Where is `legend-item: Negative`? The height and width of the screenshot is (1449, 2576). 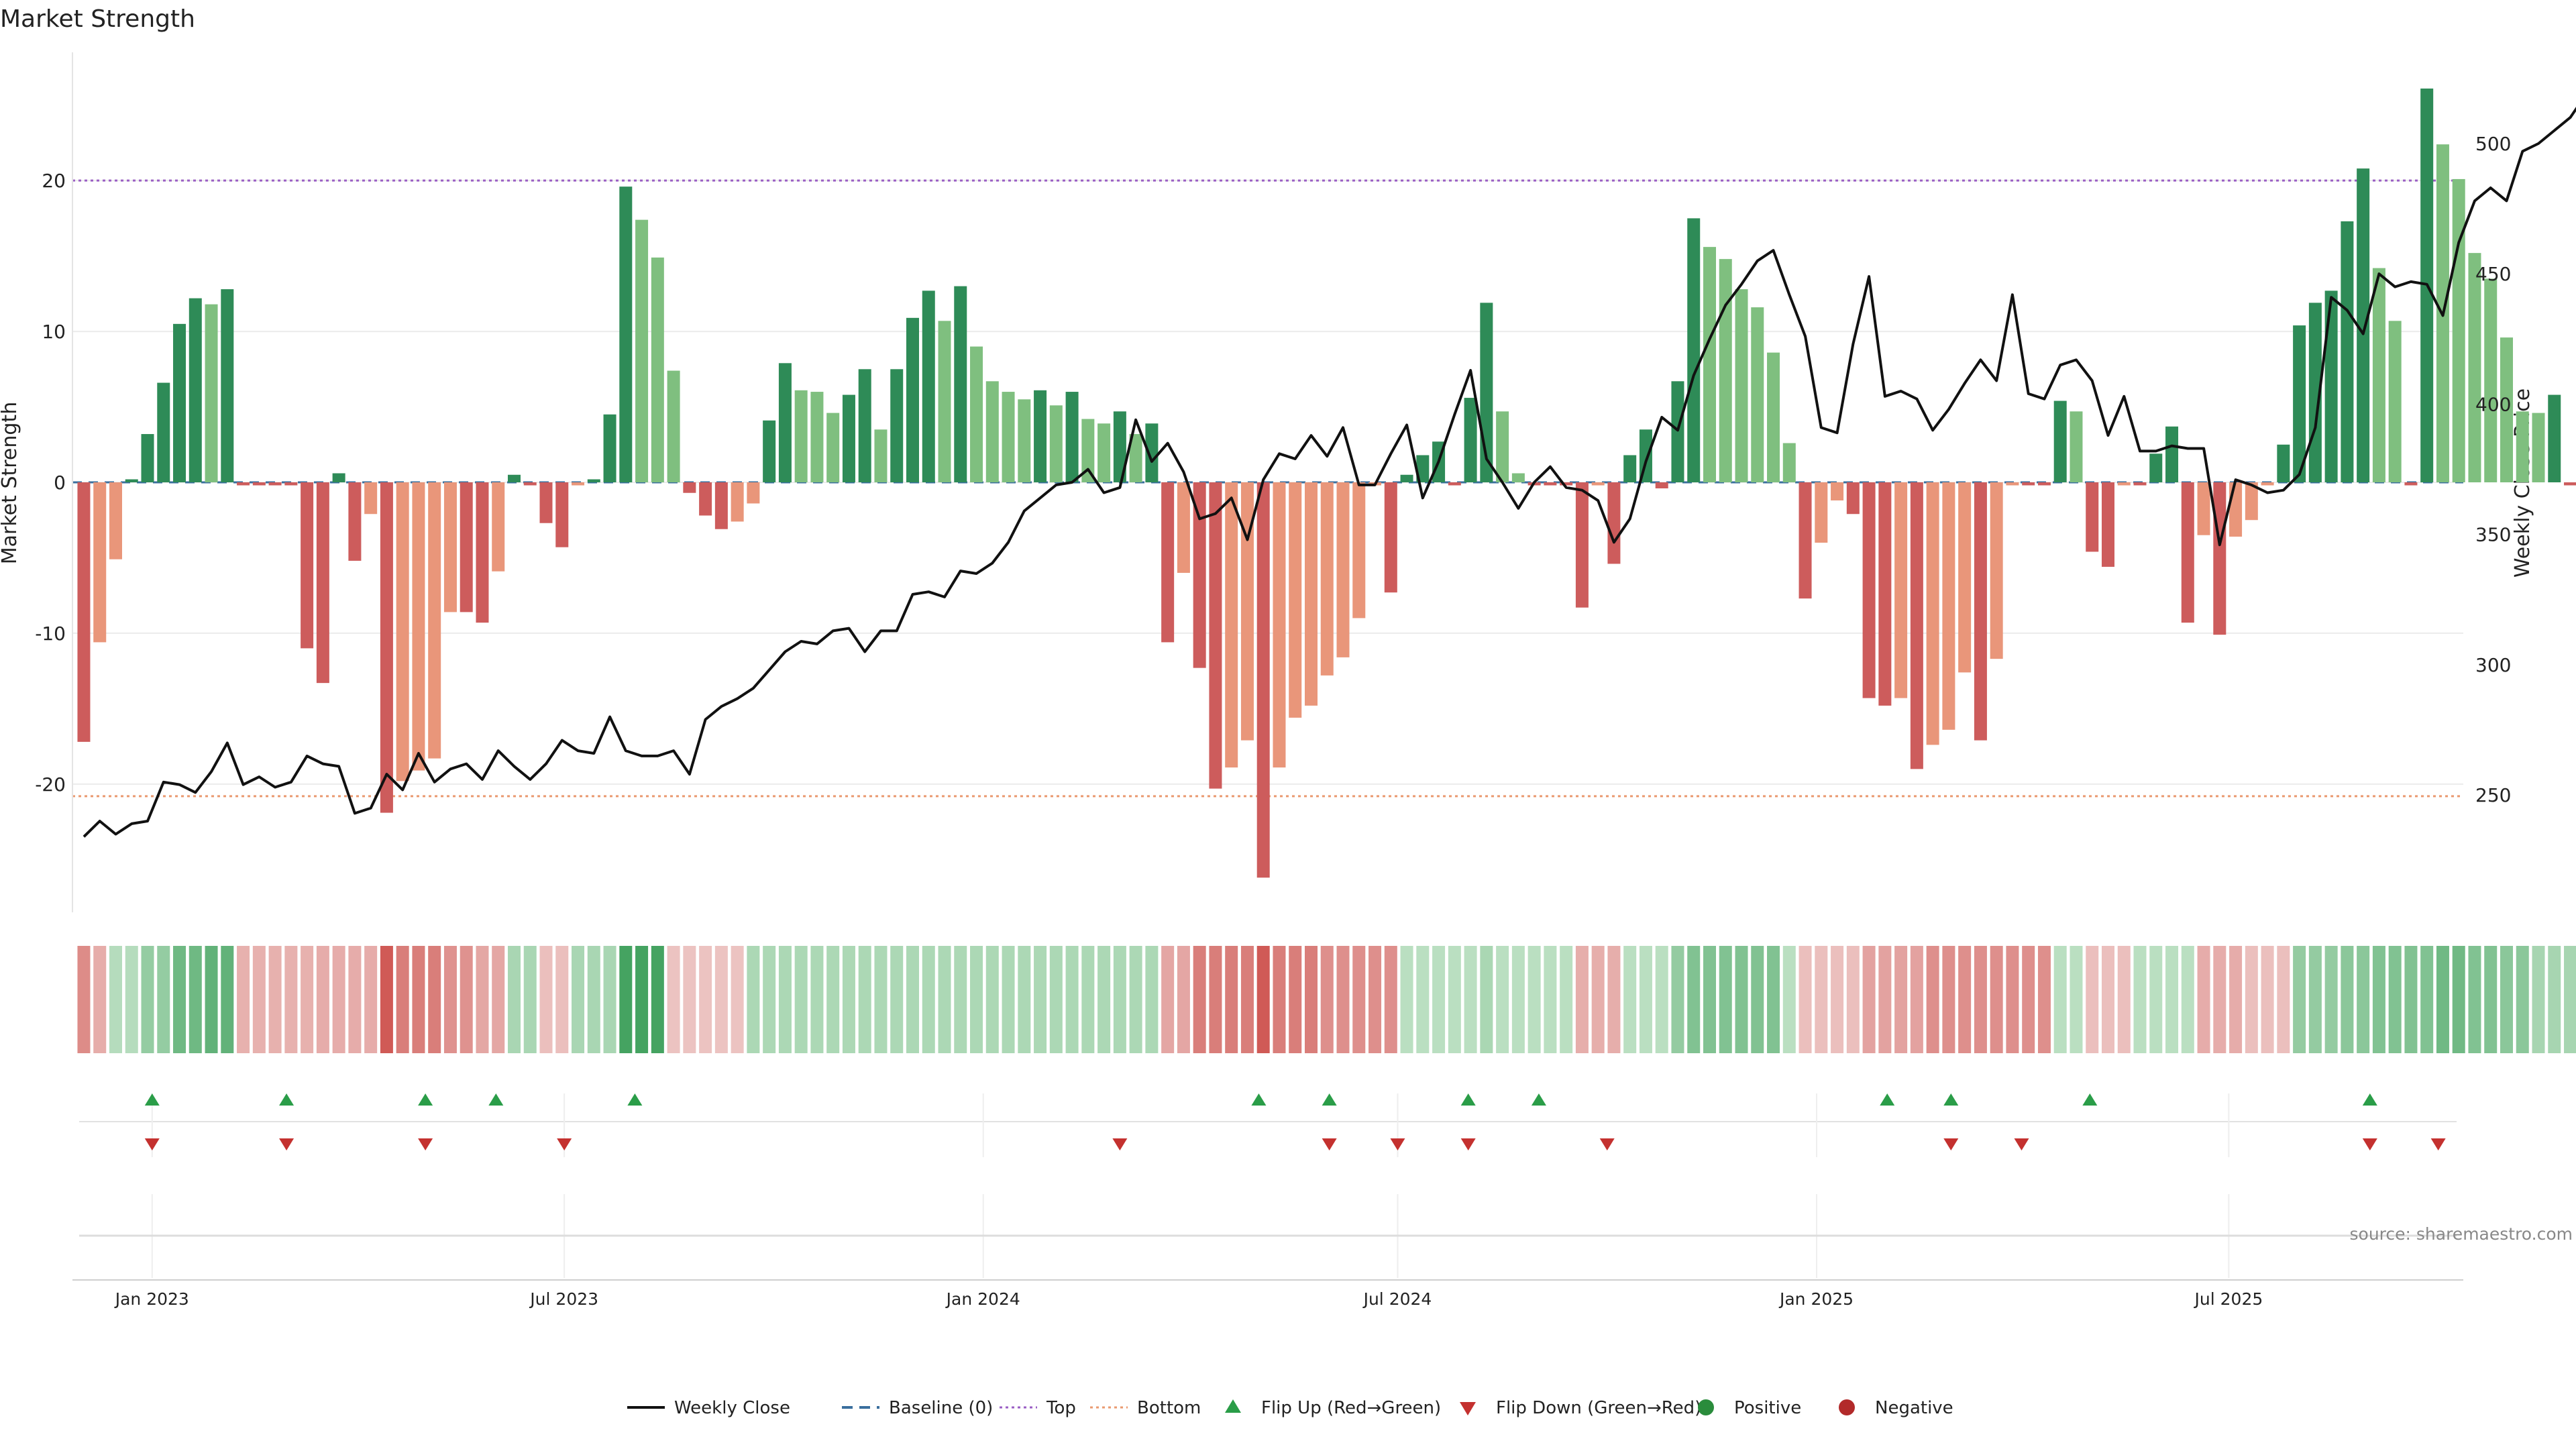 legend-item: Negative is located at coordinates (1896, 1408).